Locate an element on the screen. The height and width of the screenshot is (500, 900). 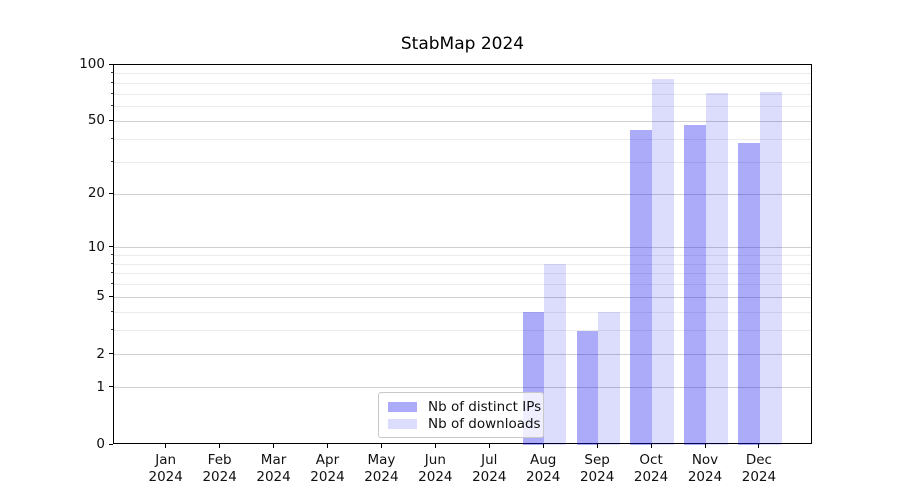
x-axis-tick-label: Nov 2024 is located at coordinates (705, 468).